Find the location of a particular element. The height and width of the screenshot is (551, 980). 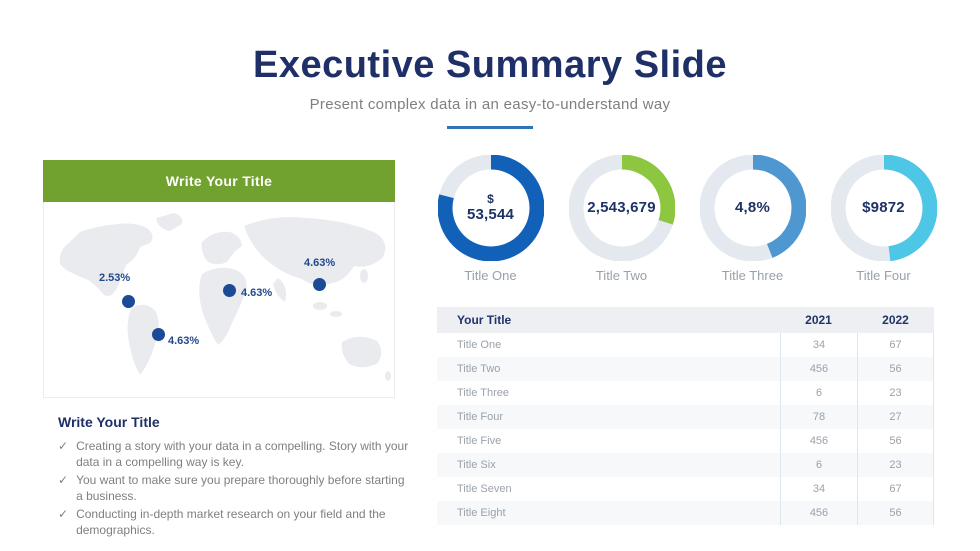

table-cell-title: Title Four is located at coordinates (480, 417).